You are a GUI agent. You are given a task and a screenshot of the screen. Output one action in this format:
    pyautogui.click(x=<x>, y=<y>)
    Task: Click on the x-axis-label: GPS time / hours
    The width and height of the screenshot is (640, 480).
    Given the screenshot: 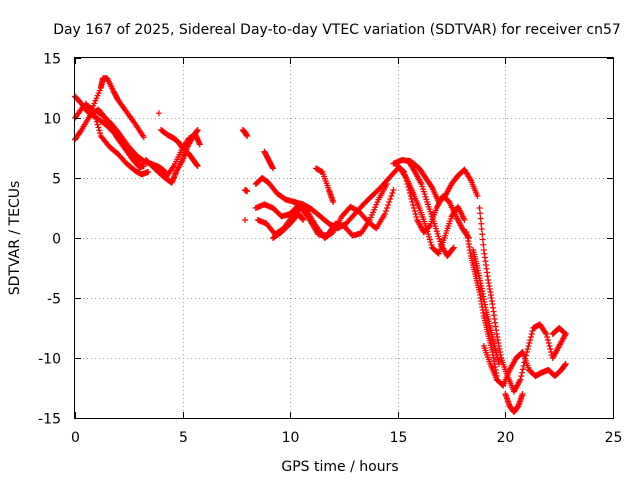 What is the action you would take?
    pyautogui.click(x=339, y=467)
    